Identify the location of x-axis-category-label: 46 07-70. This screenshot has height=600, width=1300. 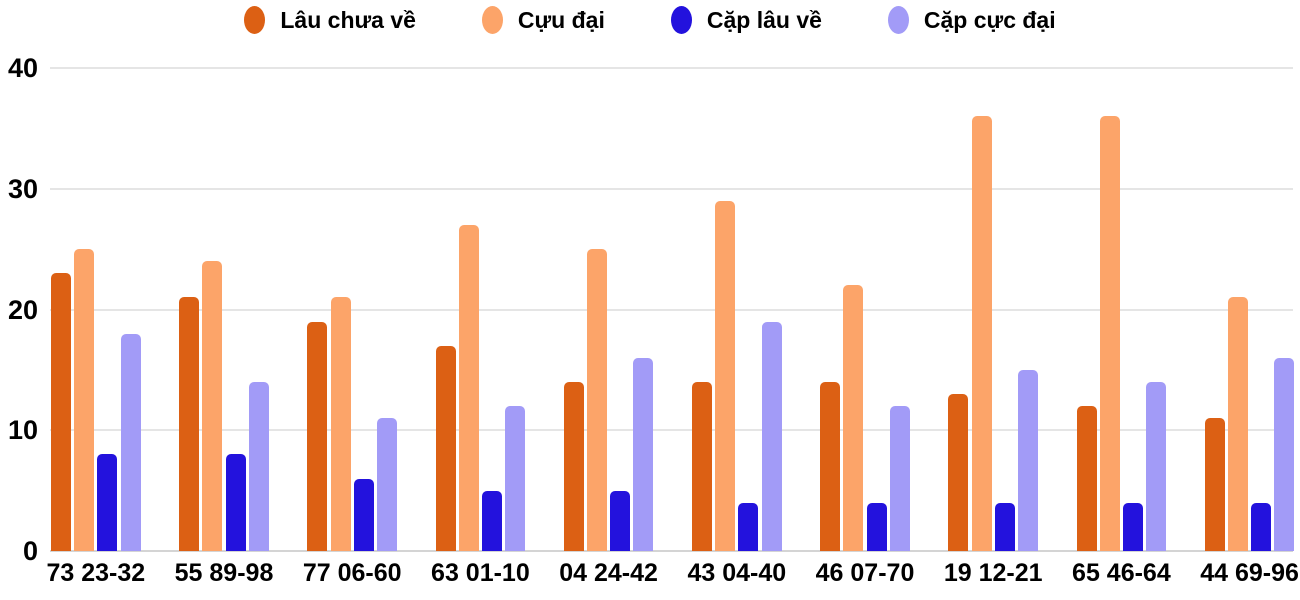
(865, 573).